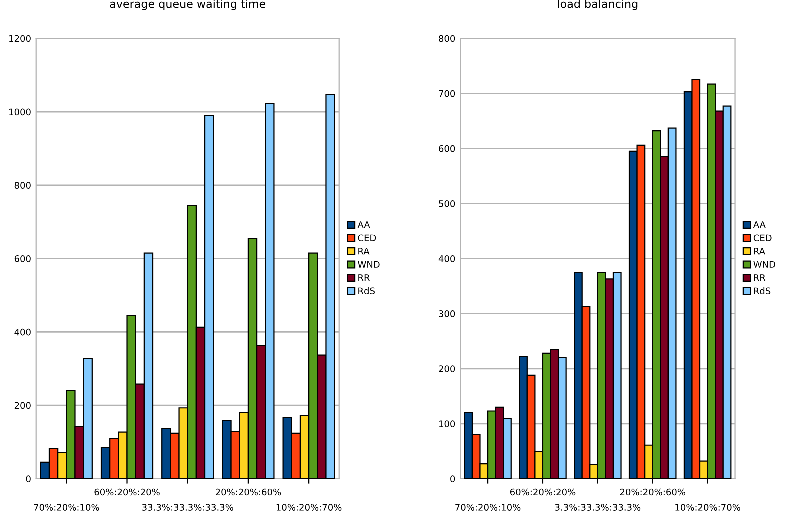  I want to click on y-tick-label: 1000, so click(20, 112).